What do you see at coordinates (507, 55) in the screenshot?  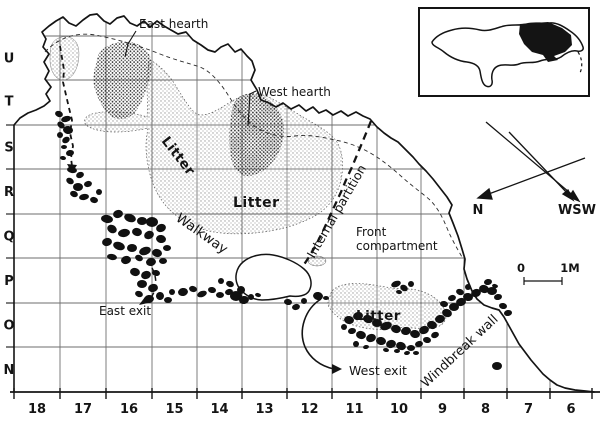 I see `inset-island-outline` at bounding box center [507, 55].